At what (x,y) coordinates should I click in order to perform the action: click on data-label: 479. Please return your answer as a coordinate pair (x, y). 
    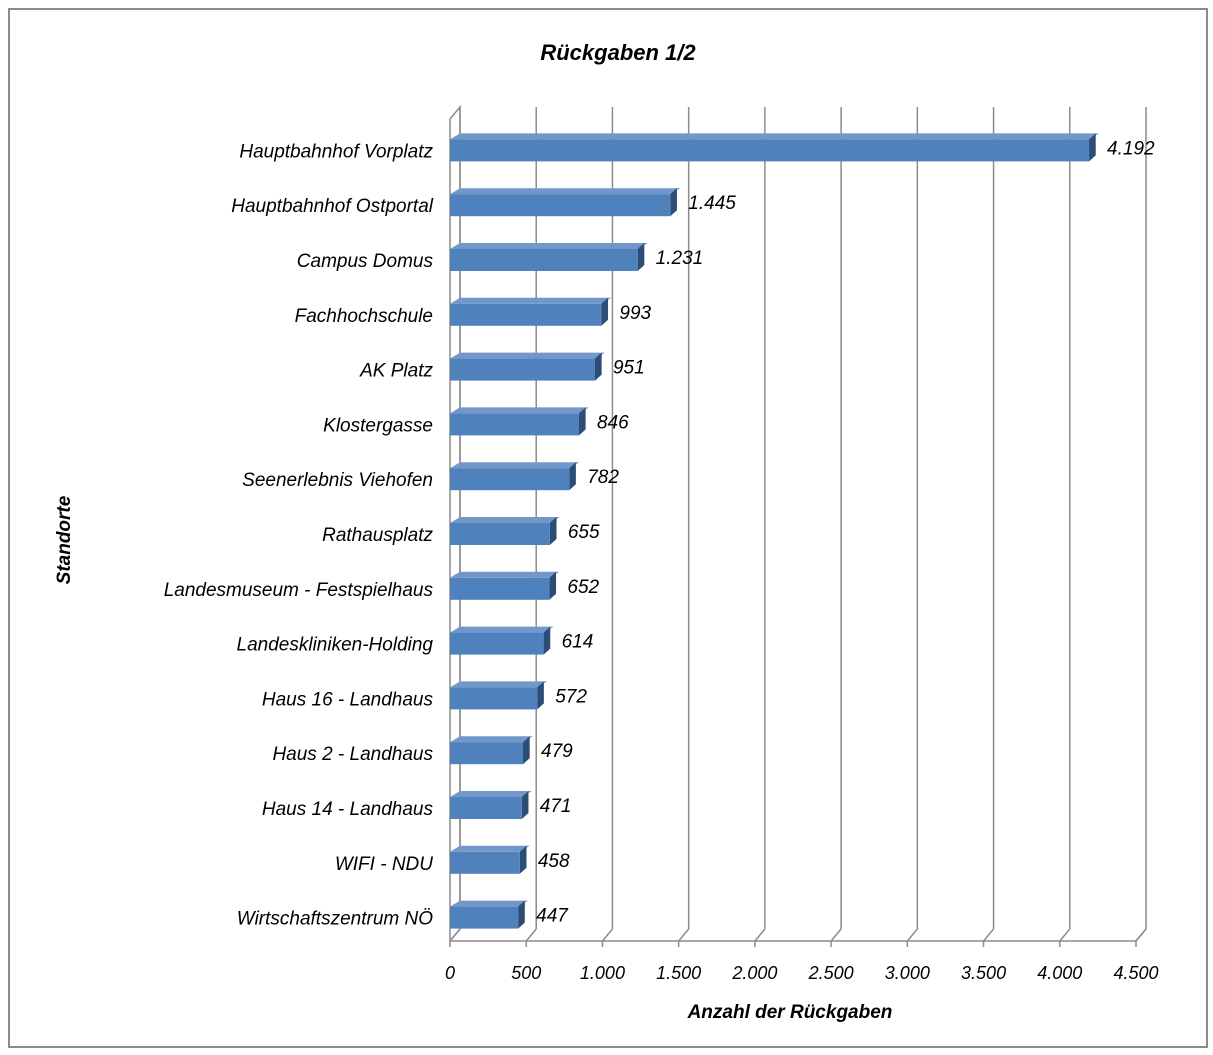
    Looking at the image, I should click on (557, 751).